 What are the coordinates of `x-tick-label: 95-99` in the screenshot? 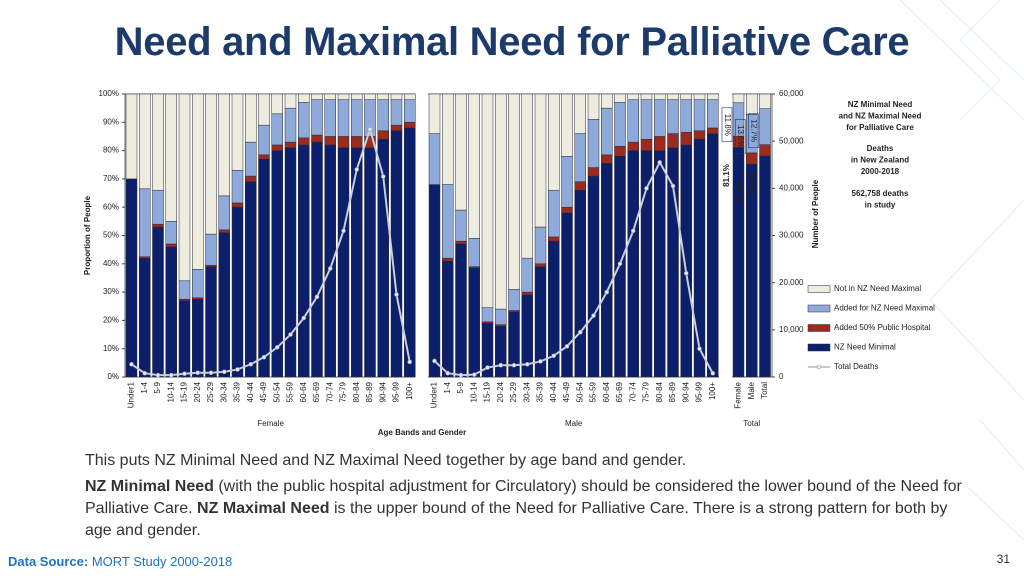 It's located at (396, 391).